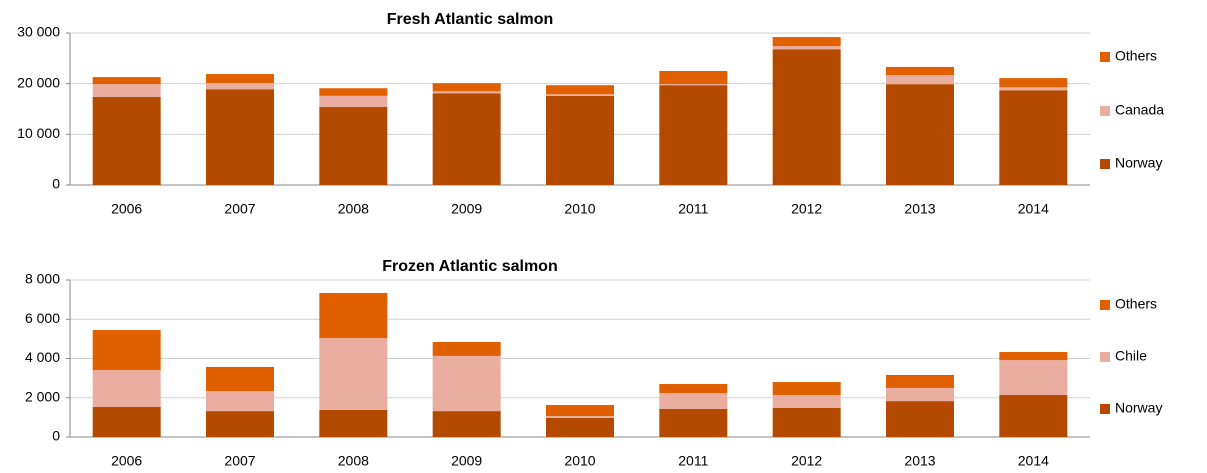 This screenshot has height=473, width=1207. Describe the element at coordinates (470, 19) in the screenshot. I see `chart-title: Fresh Atlantic salmon` at that location.